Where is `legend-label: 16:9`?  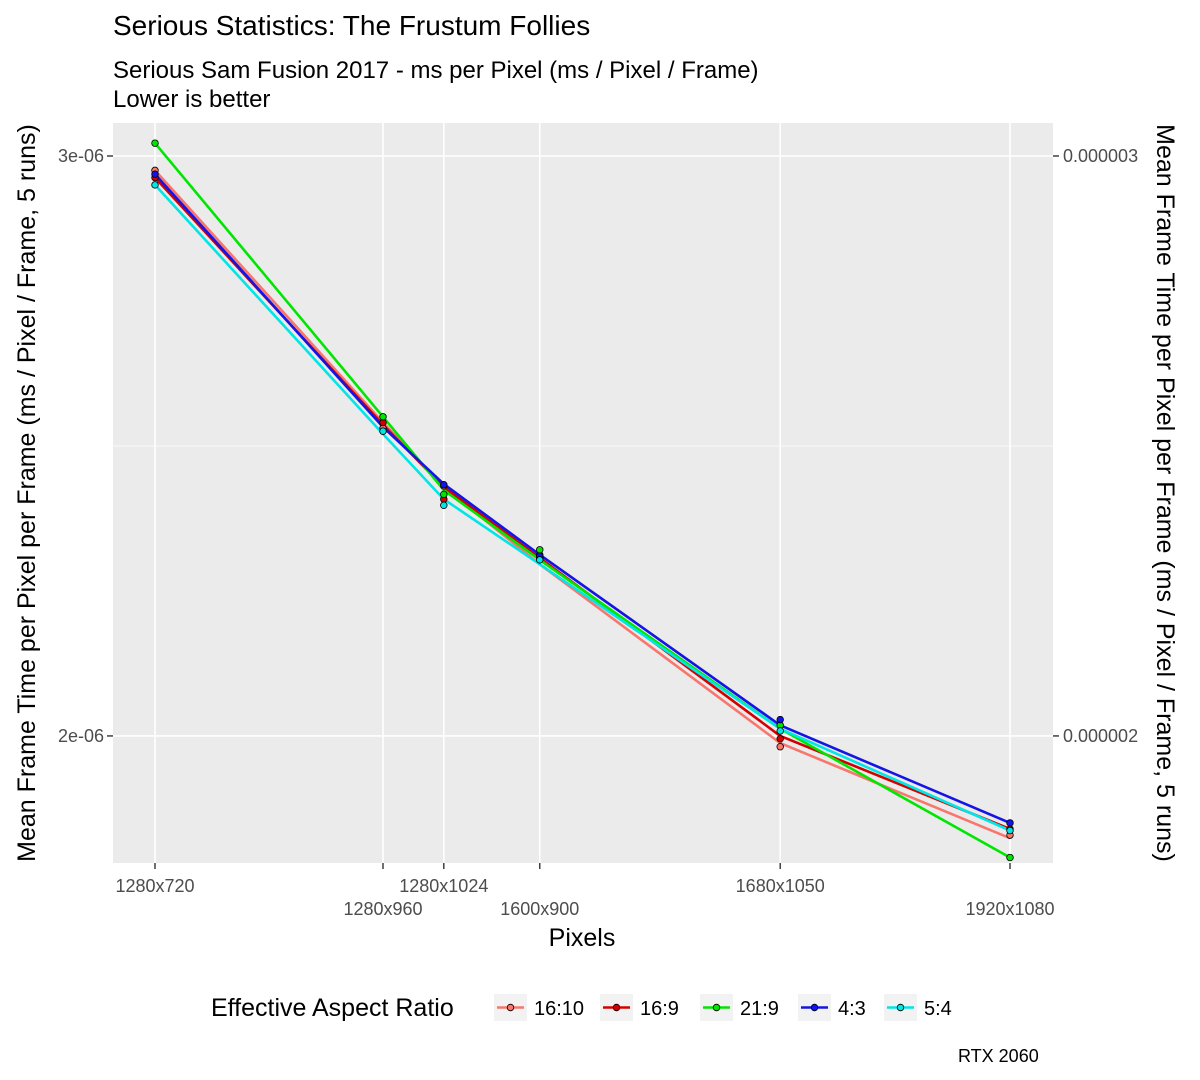
legend-label: 16:9 is located at coordinates (659, 1009).